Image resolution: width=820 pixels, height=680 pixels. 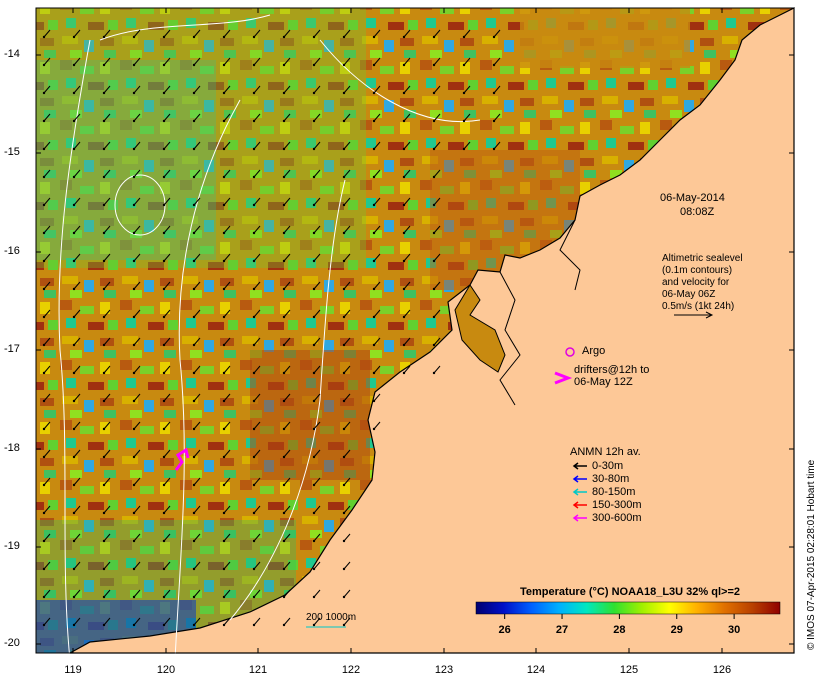 What do you see at coordinates (811, 554) in the screenshot?
I see `credit-text: © IMOS 07-Apr-2015 02:28:01 Hobart time` at bounding box center [811, 554].